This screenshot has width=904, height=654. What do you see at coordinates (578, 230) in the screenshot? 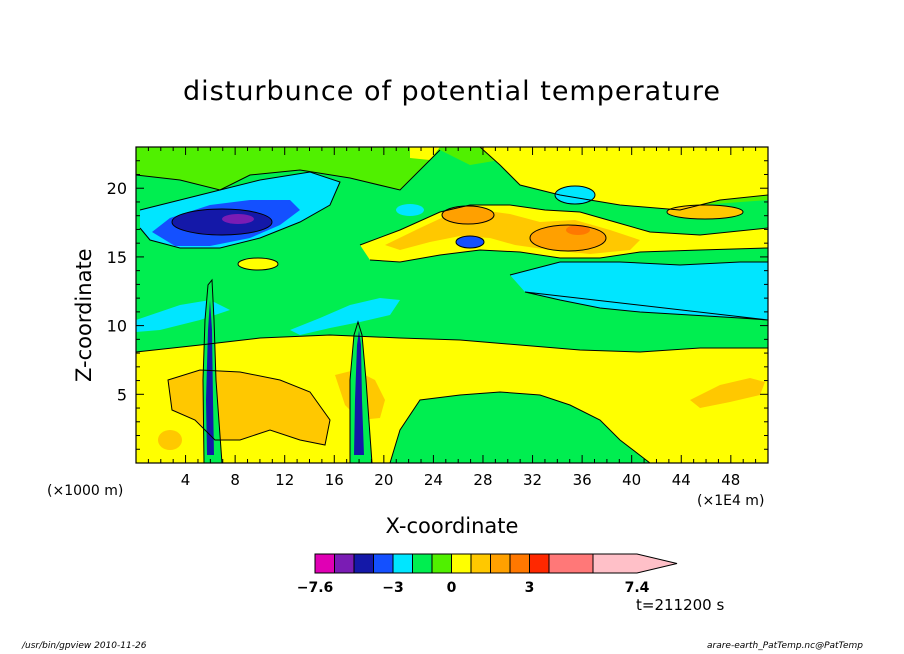
I see `warm-core-peak` at bounding box center [578, 230].